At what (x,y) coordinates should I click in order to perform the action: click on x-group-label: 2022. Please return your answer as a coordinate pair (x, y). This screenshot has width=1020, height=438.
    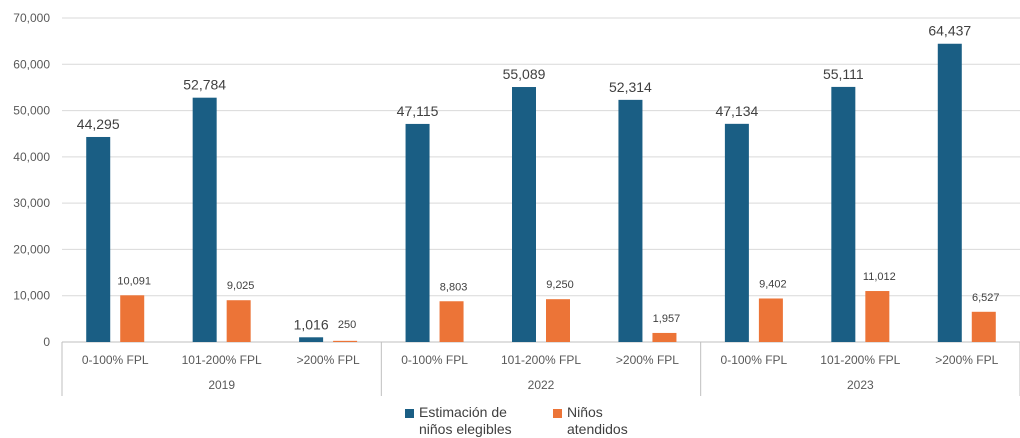
    Looking at the image, I should click on (541, 385).